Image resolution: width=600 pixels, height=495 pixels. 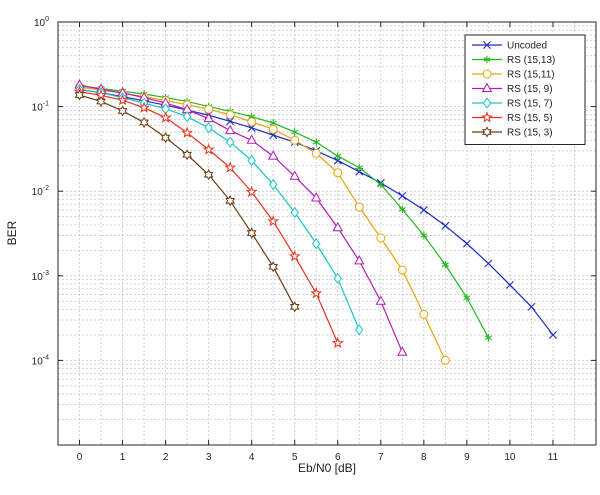 What do you see at coordinates (252, 457) in the screenshot?
I see `x-tick-label: 4` at bounding box center [252, 457].